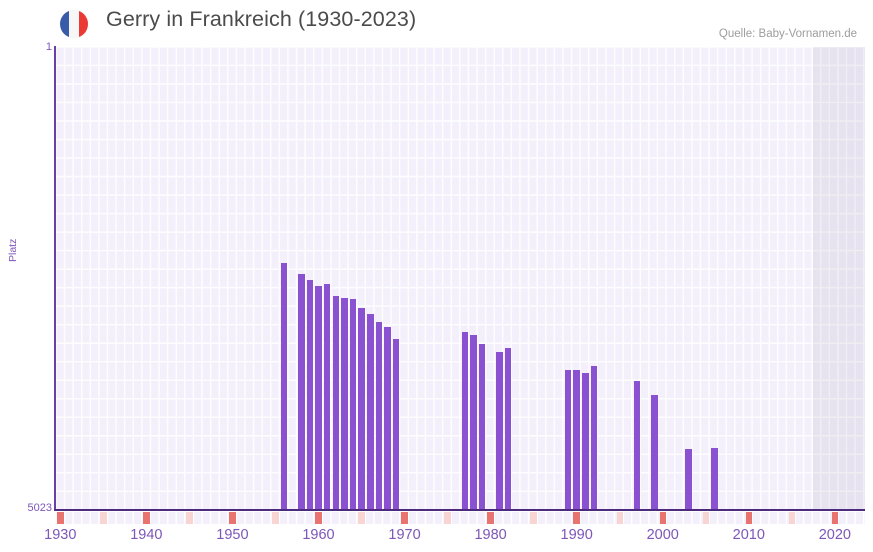  I want to click on x-axis-tick-label: 1980, so click(490, 535).